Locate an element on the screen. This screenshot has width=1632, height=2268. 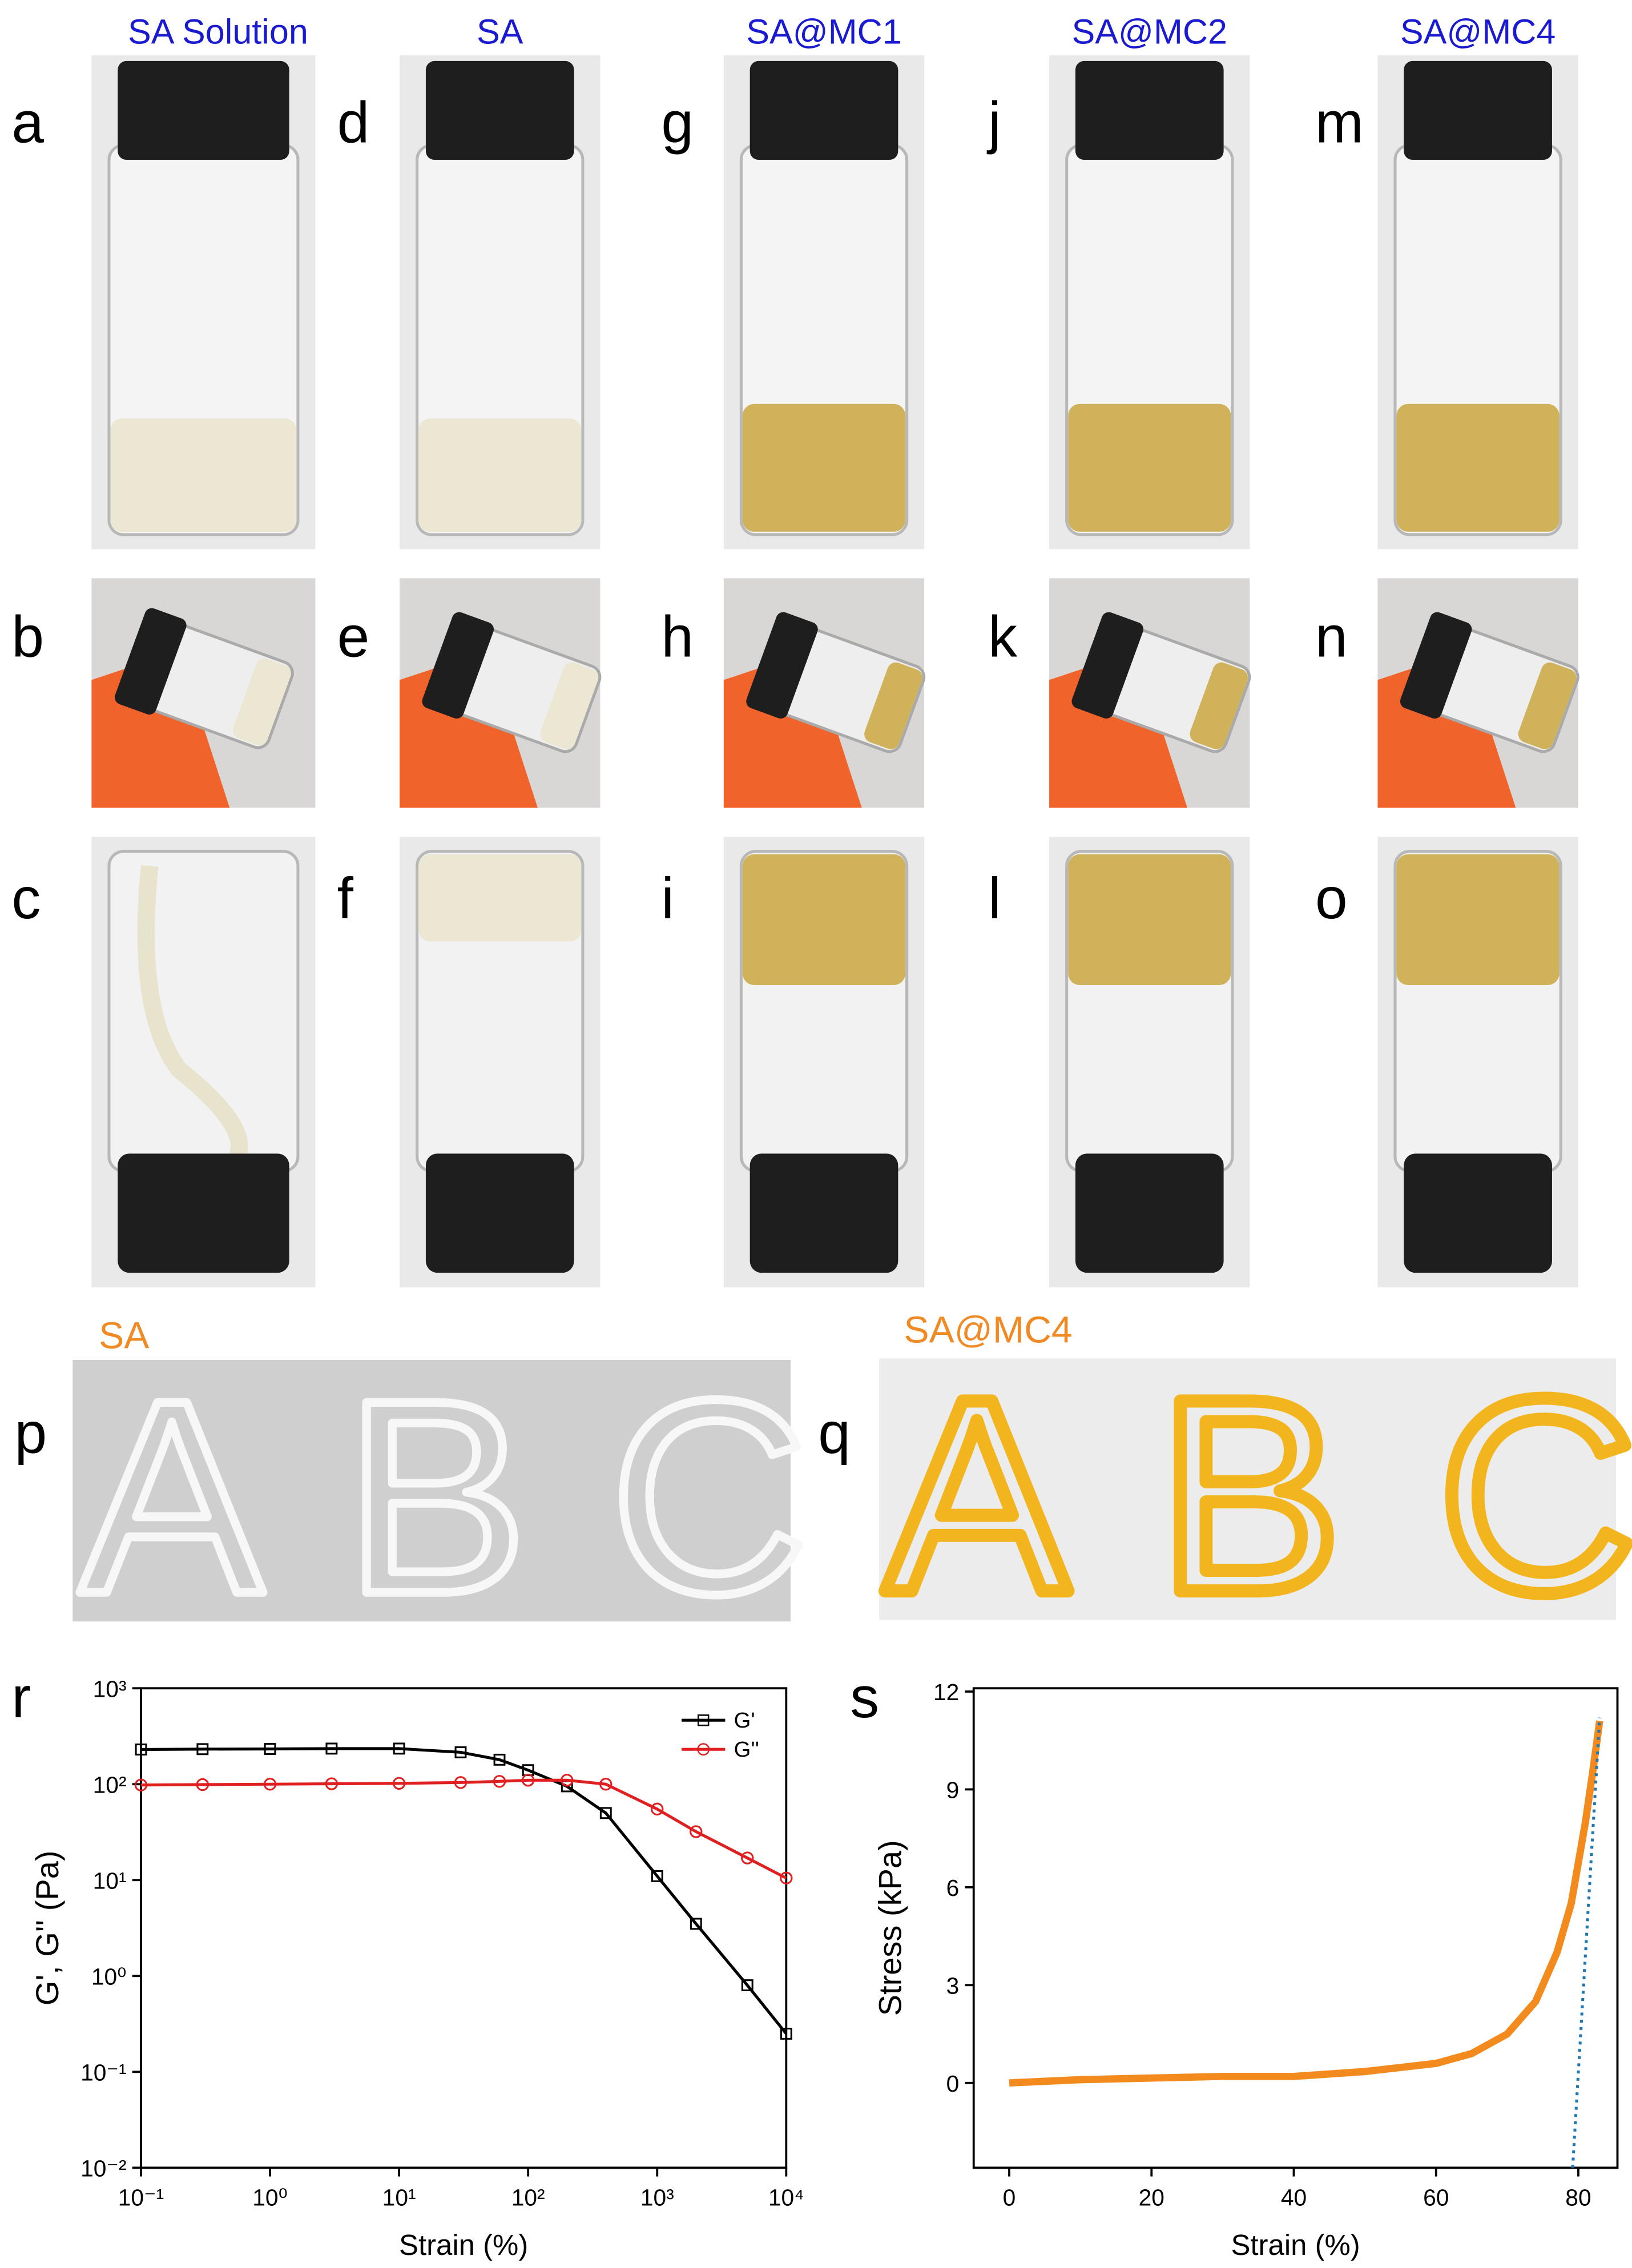
panel-label: c is located at coordinates (26, 898).